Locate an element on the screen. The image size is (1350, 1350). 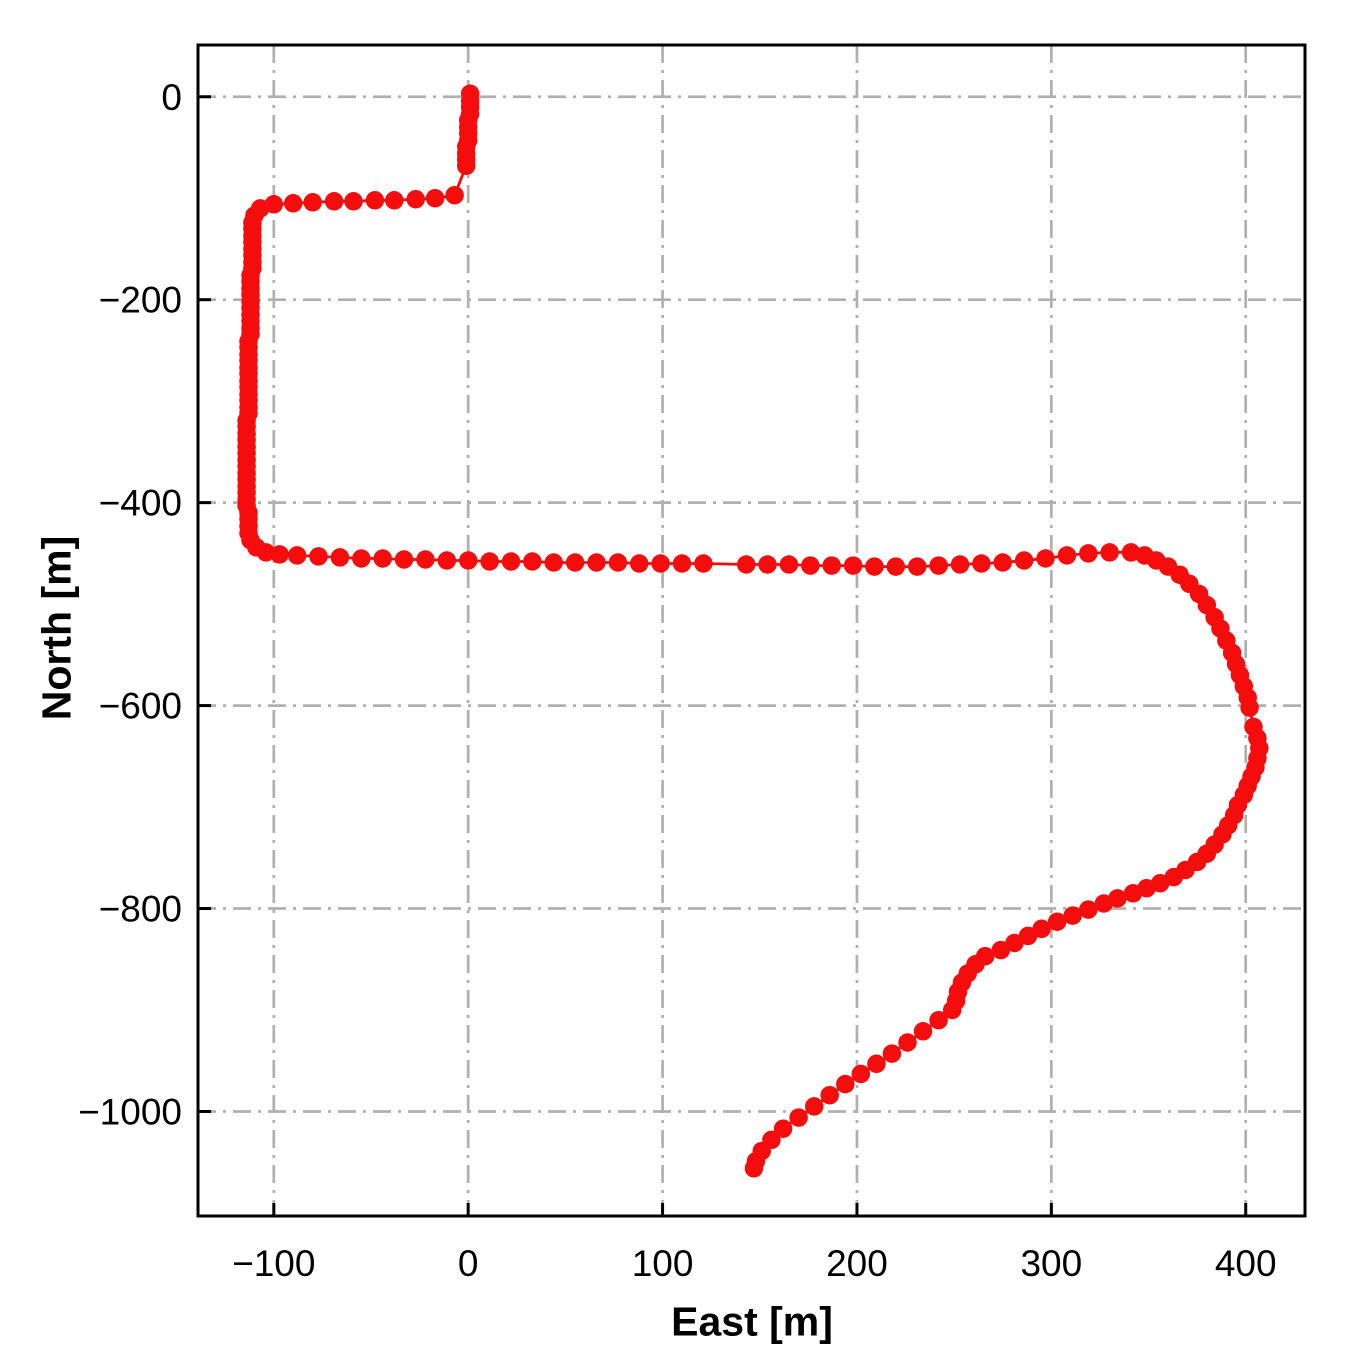
y-tick-label-0: 0 is located at coordinates (171, 97).